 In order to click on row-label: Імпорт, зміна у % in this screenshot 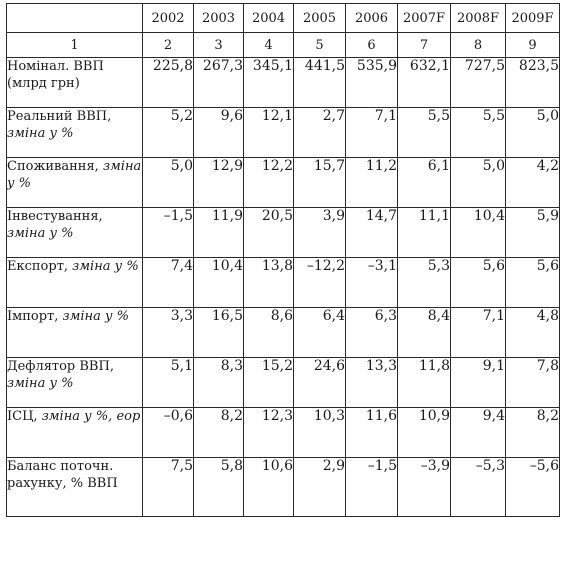, I will do `click(74, 332)`.